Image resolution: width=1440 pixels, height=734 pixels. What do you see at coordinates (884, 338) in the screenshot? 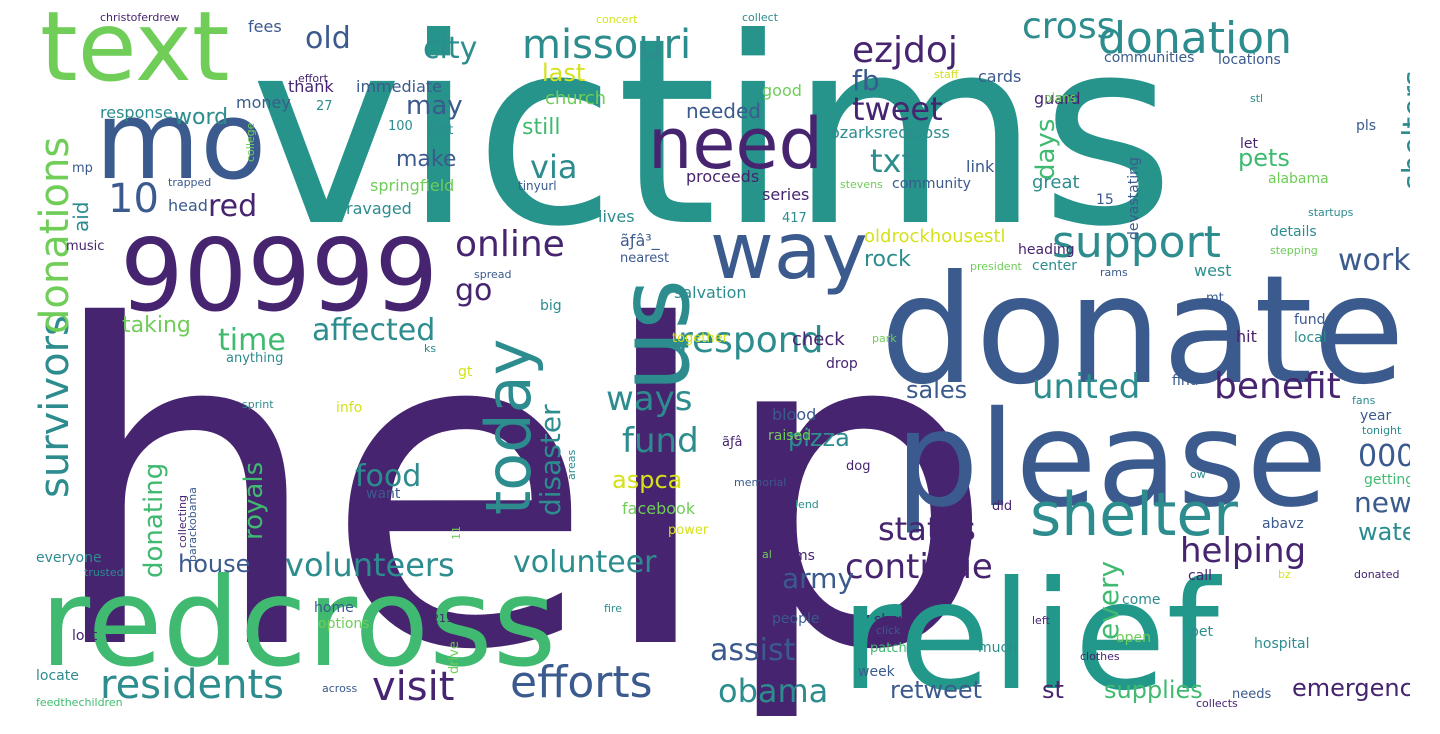
I see `word-park: park` at bounding box center [884, 338].